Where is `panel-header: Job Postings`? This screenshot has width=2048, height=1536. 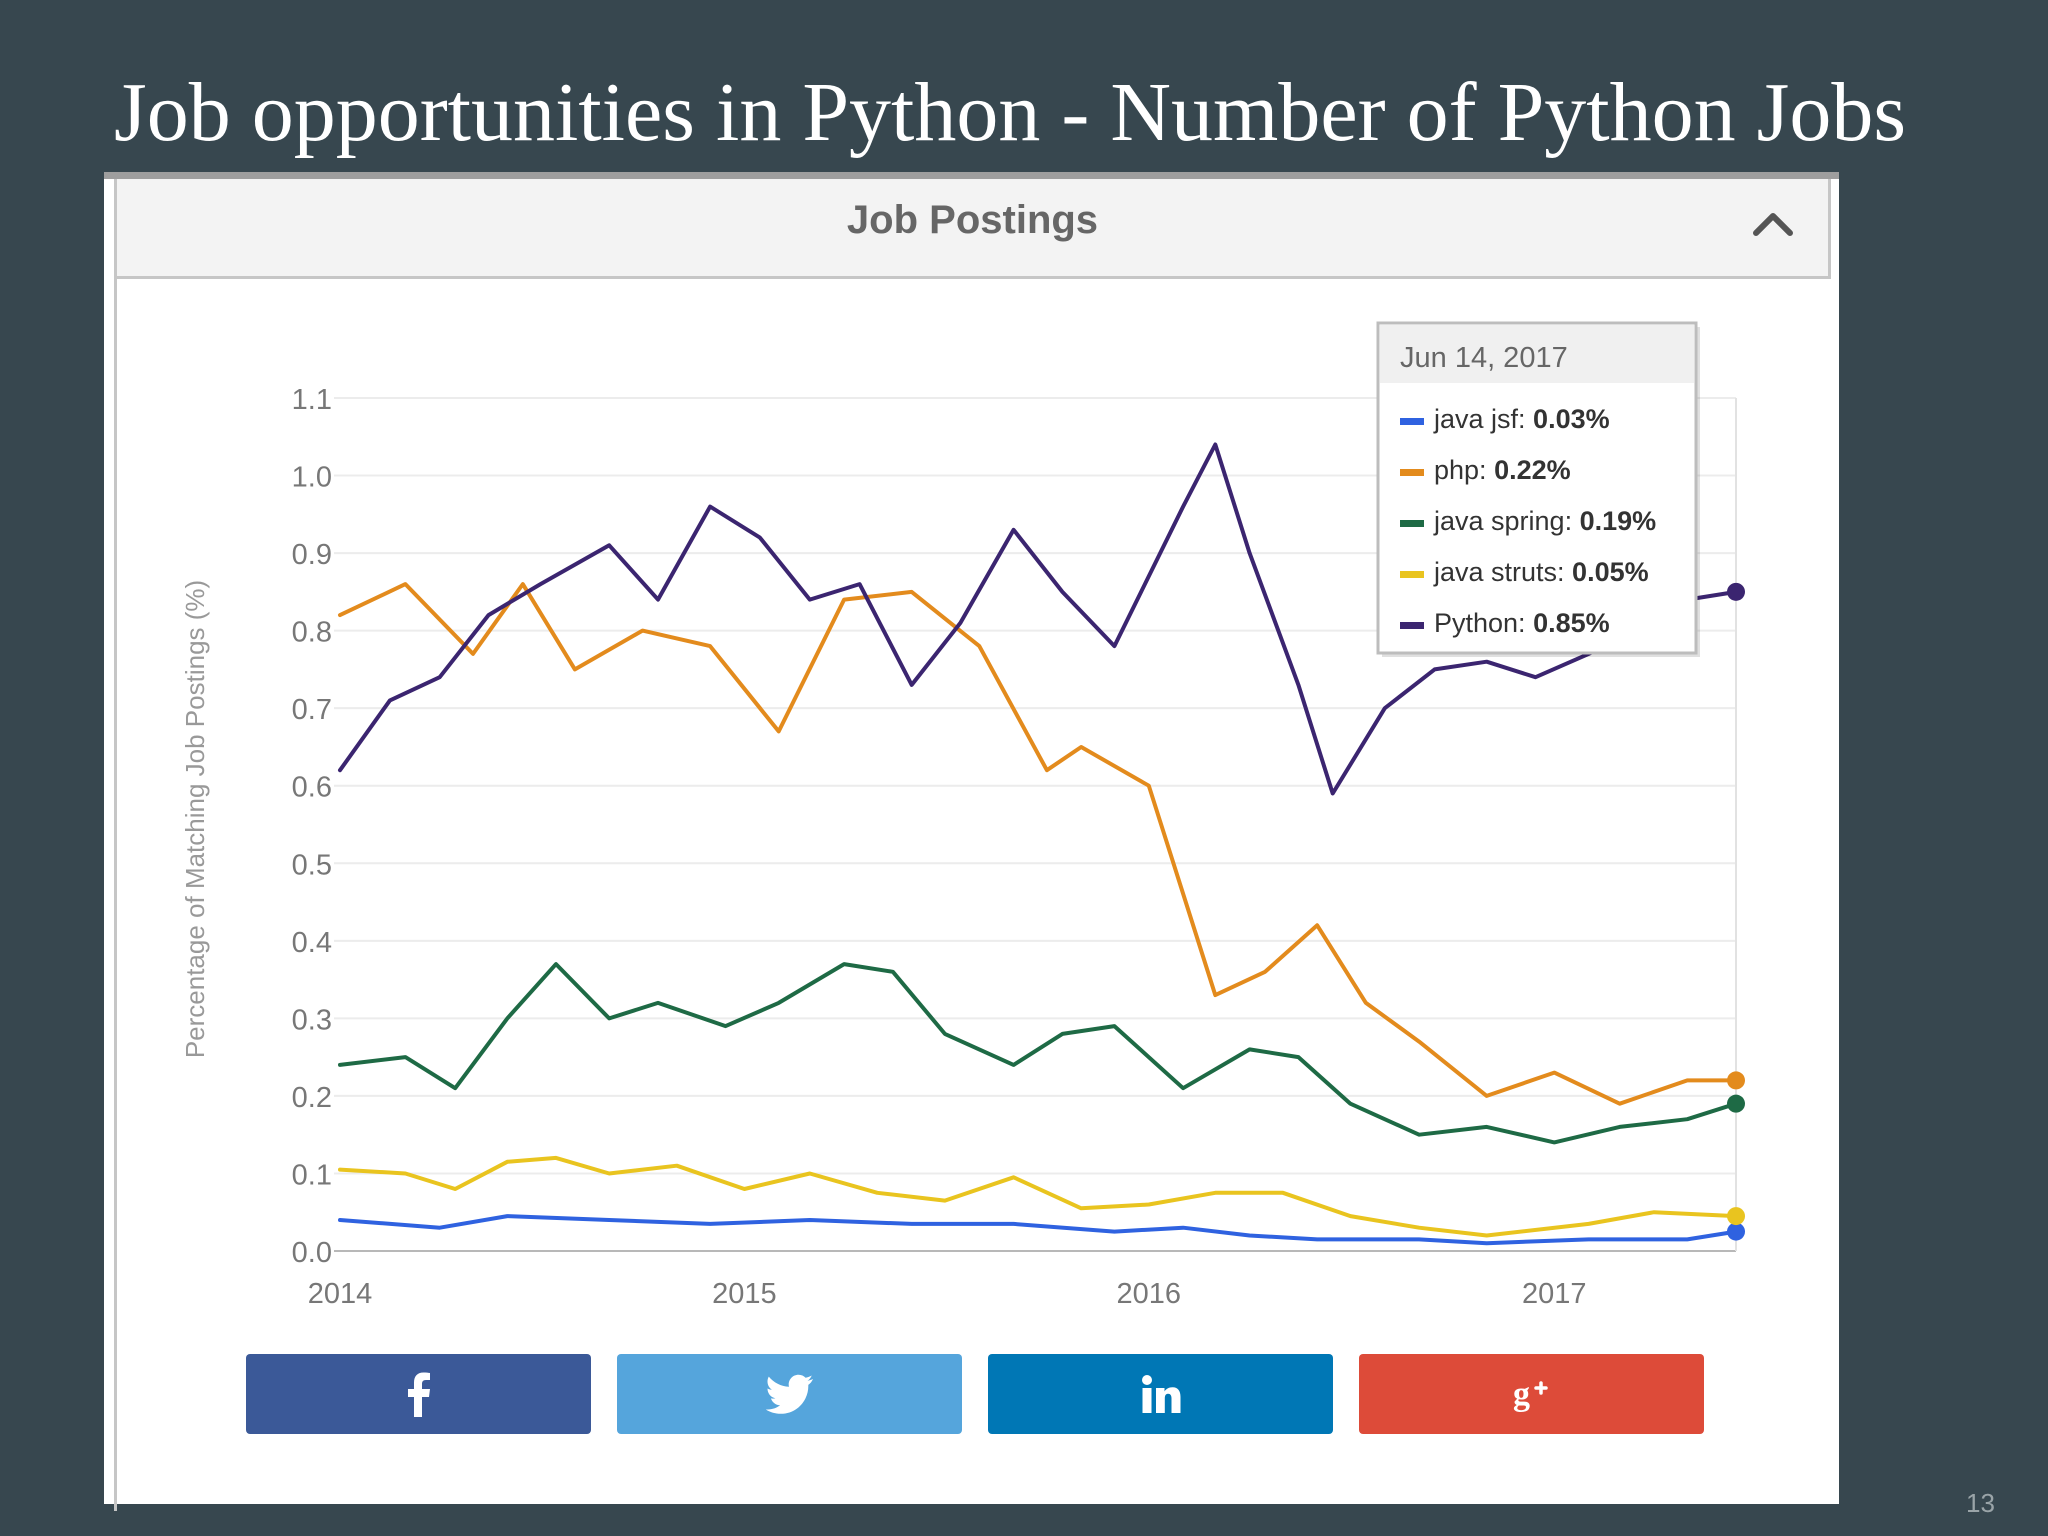 panel-header: Job Postings is located at coordinates (972, 229).